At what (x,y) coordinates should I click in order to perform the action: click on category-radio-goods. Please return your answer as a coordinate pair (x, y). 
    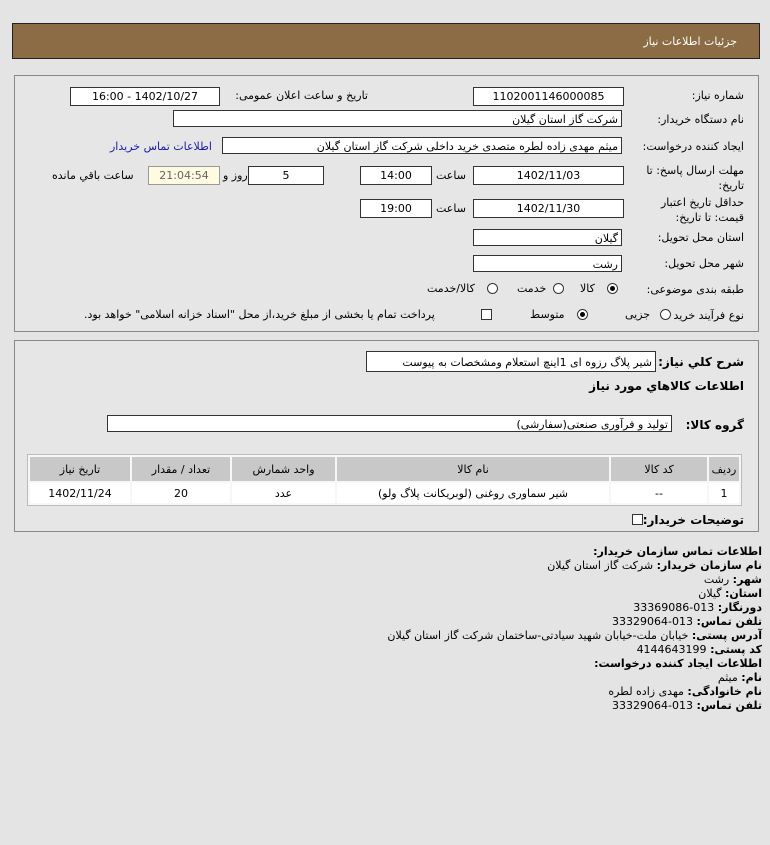
    Looking at the image, I should click on (612, 288).